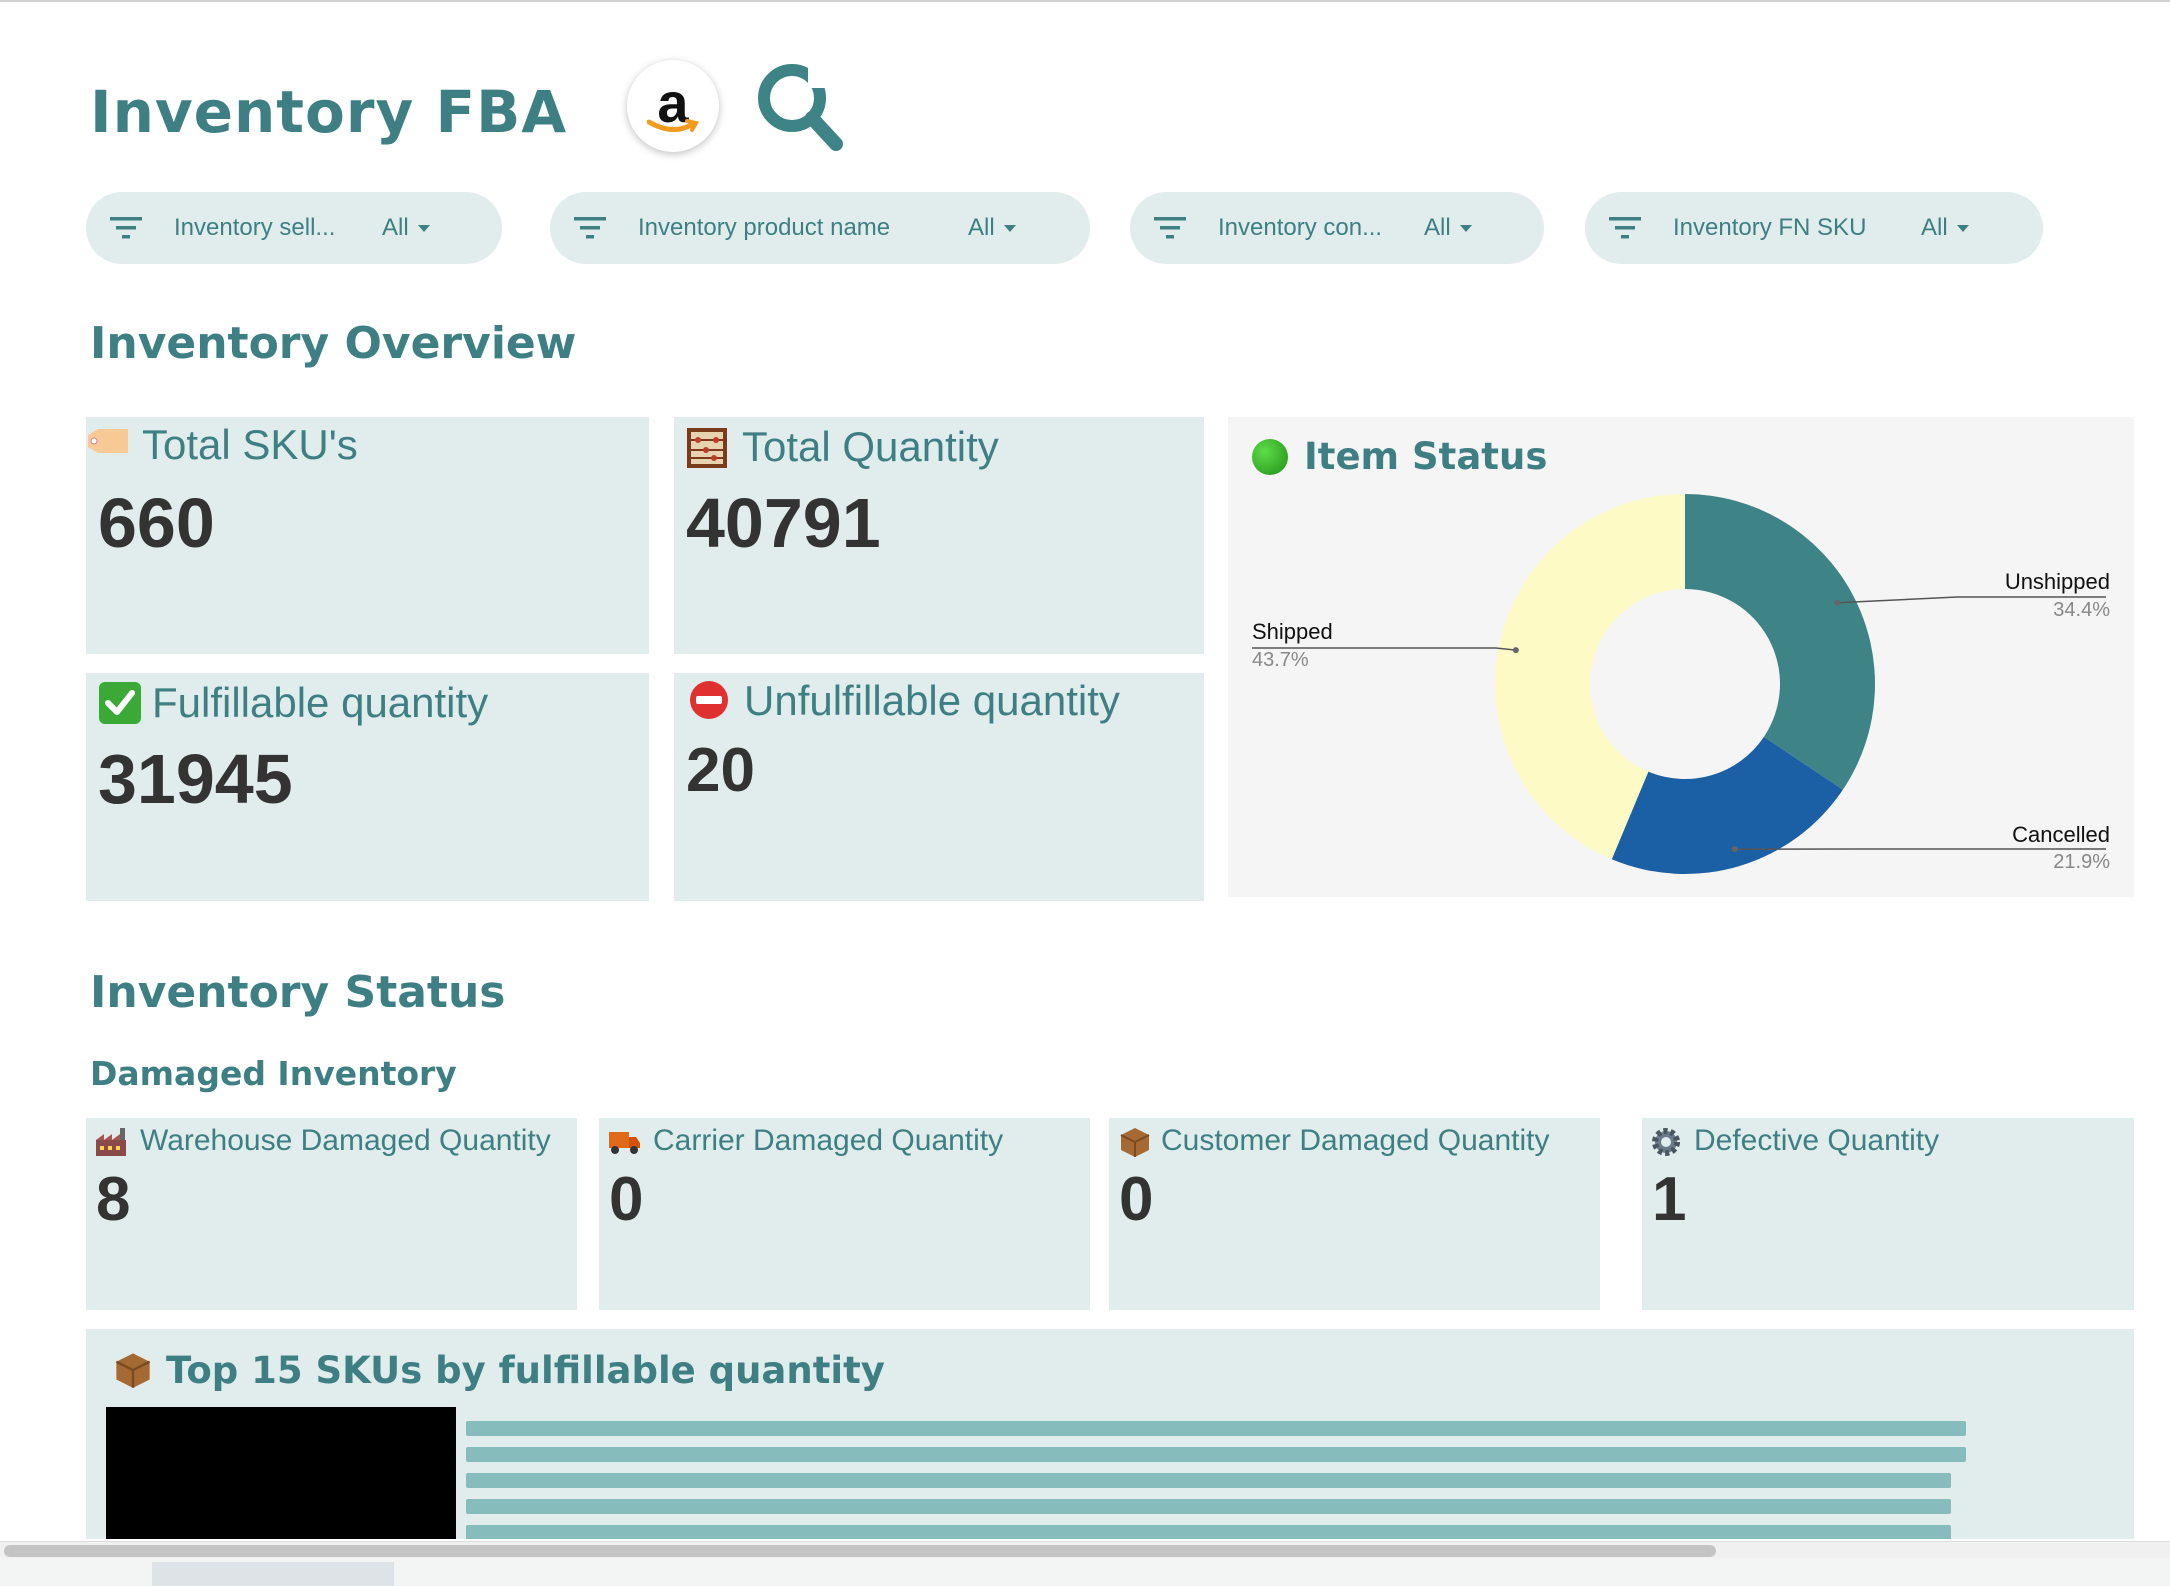 The image size is (2170, 1586). I want to click on legend-unshipped-label: Unshipped, so click(2057, 581).